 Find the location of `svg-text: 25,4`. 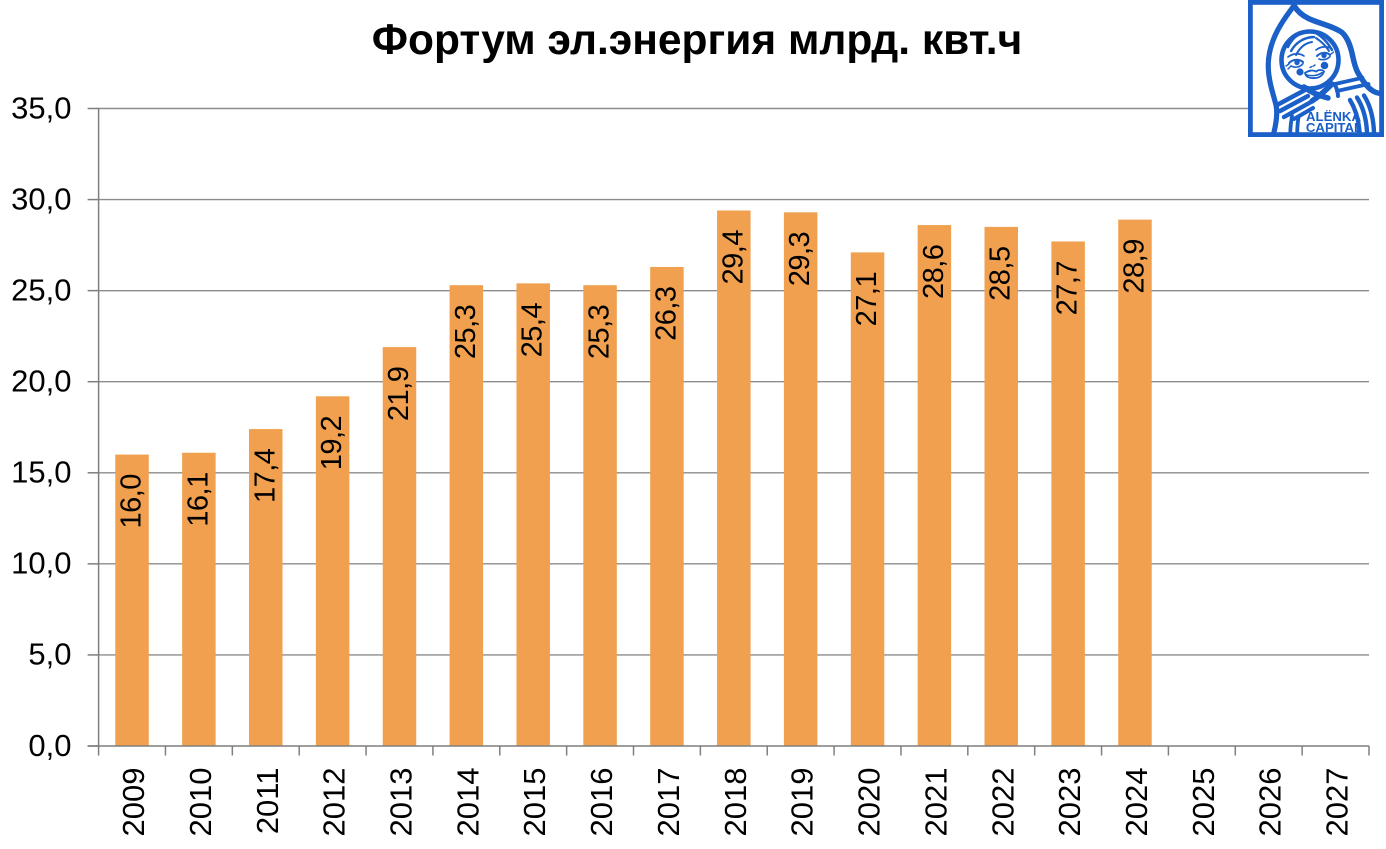

svg-text: 25,4 is located at coordinates (533, 329).